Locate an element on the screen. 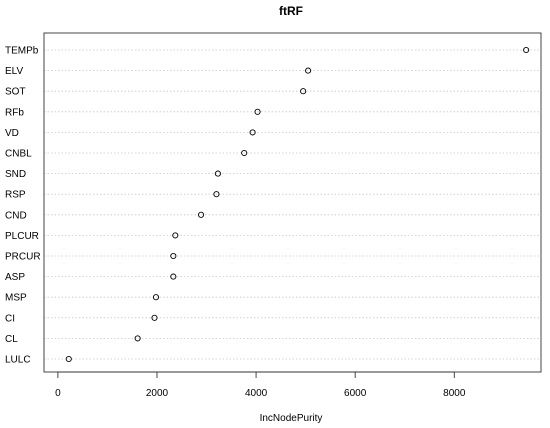  category-label: RSP is located at coordinates (15, 195).